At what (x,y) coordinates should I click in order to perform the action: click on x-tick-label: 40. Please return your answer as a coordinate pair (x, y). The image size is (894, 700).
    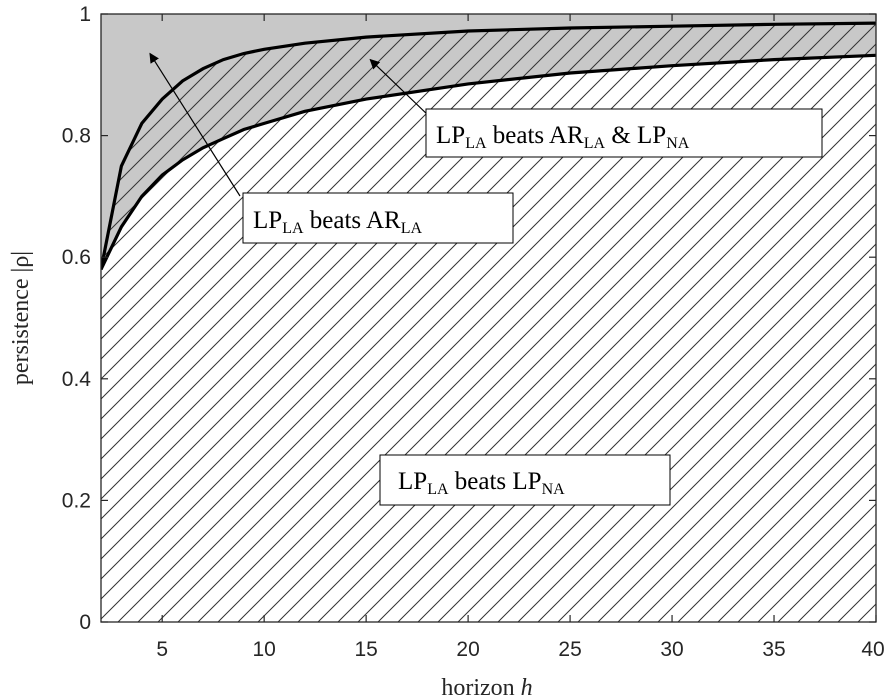
    Looking at the image, I should click on (872, 649).